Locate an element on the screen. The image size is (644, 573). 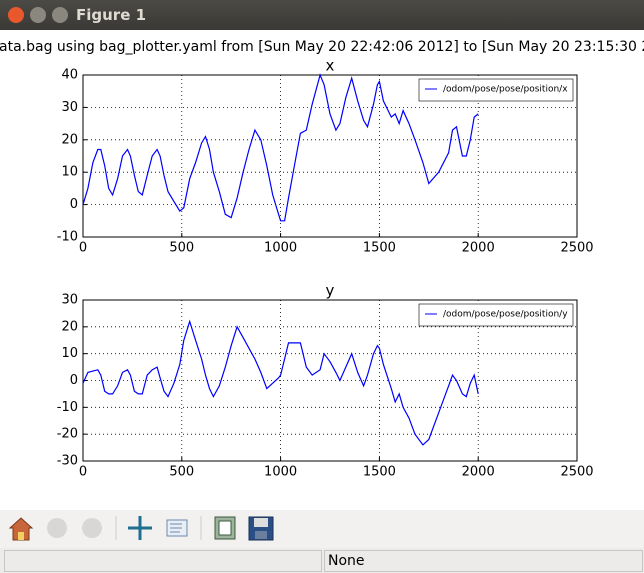
axes-title: y is located at coordinates (330, 291).